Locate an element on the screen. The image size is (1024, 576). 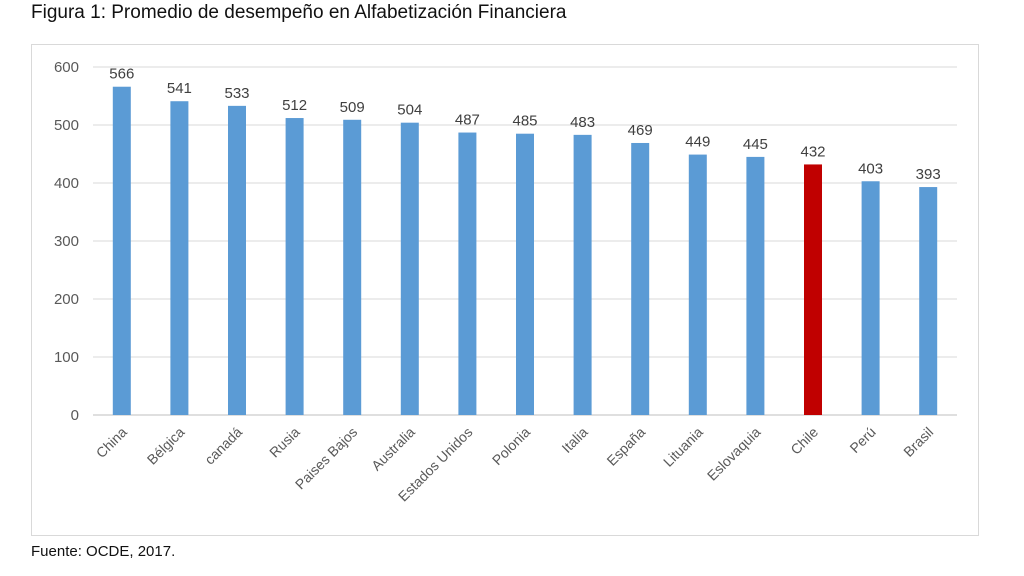
bar-china is located at coordinates (121, 250).